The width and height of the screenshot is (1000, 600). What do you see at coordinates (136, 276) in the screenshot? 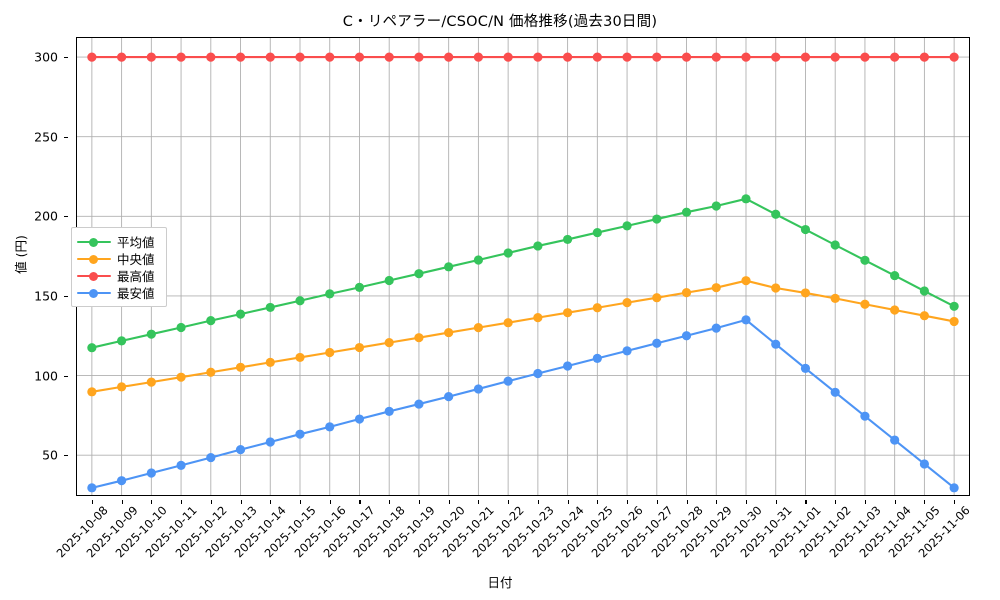
I see `legend-label: 最高値` at bounding box center [136, 276].